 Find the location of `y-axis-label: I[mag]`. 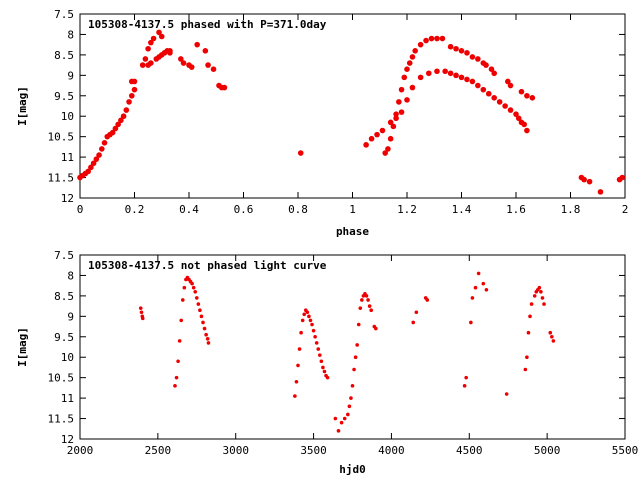

y-axis-label: I[mag] is located at coordinates (22, 106).